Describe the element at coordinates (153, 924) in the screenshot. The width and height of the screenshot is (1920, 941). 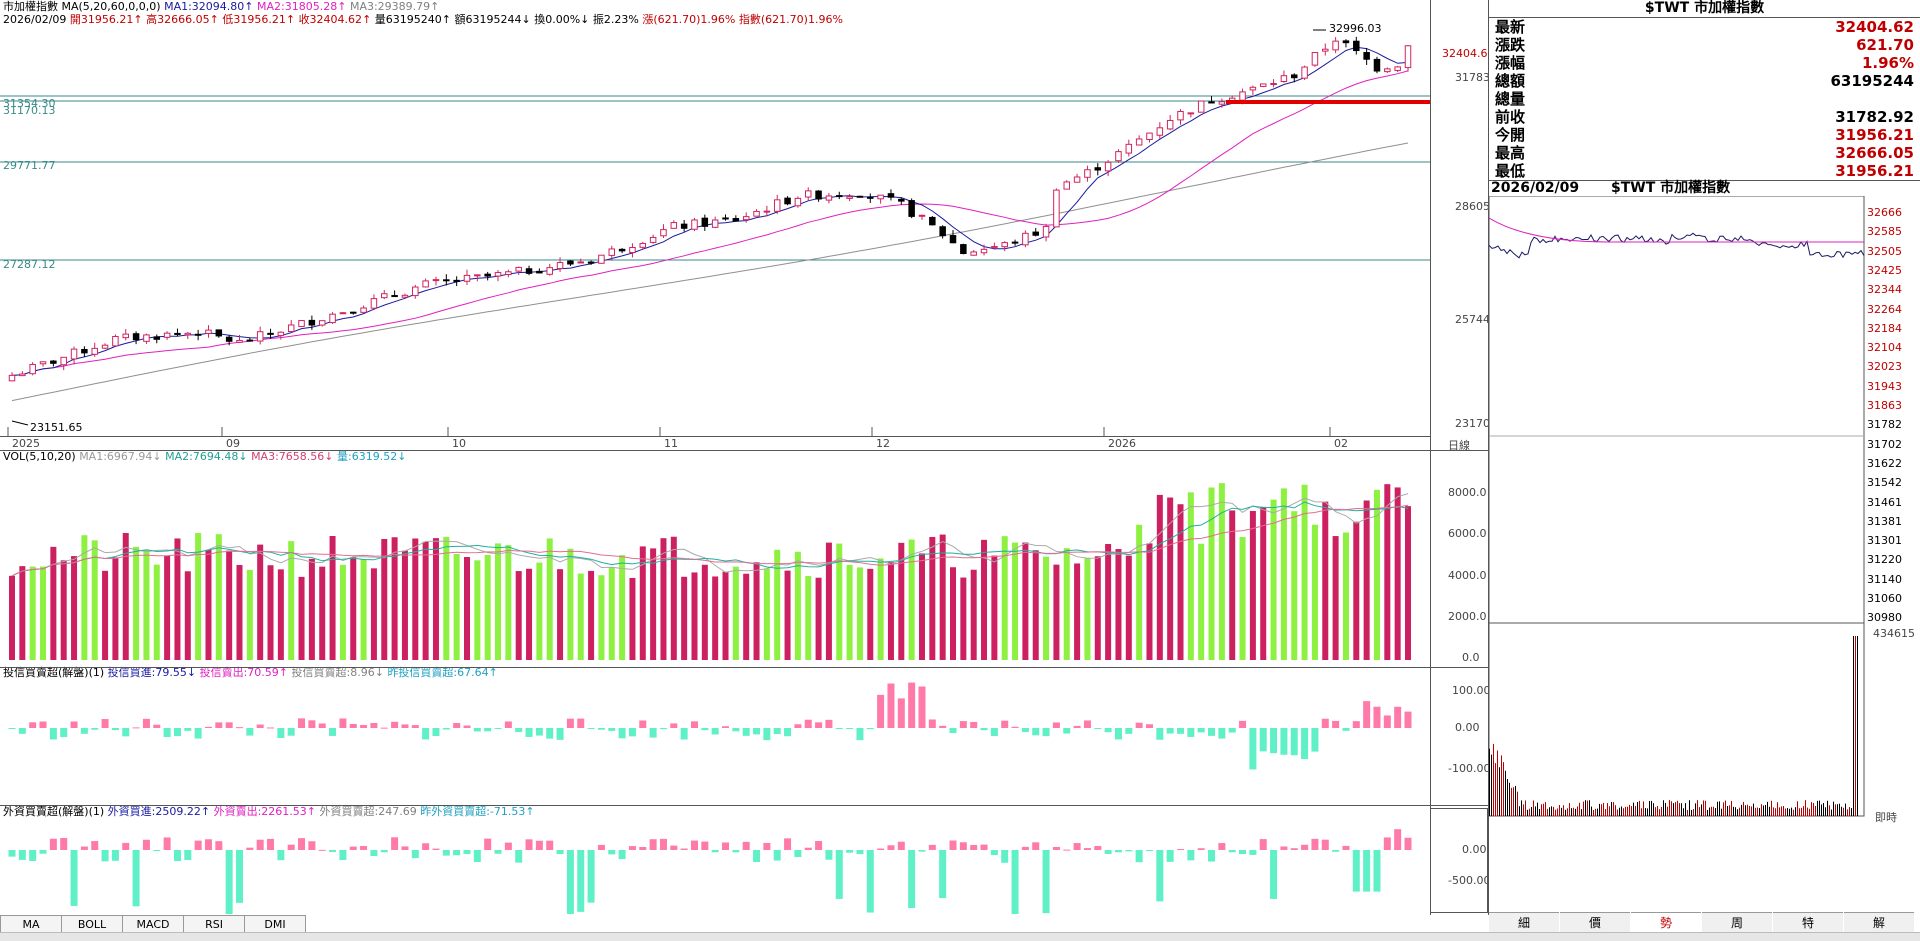
I see `macd-button: MACD` at that location.